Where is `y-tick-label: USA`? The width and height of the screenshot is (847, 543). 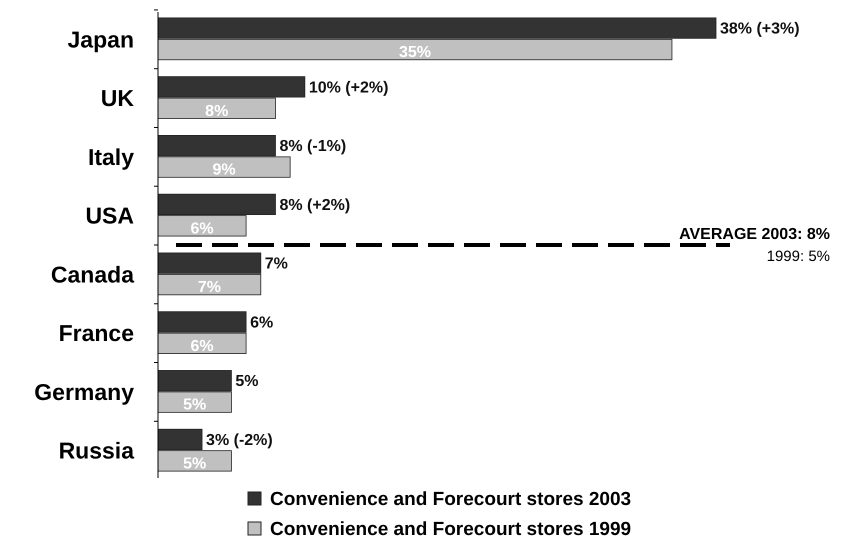 y-tick-label: USA is located at coordinates (109, 215).